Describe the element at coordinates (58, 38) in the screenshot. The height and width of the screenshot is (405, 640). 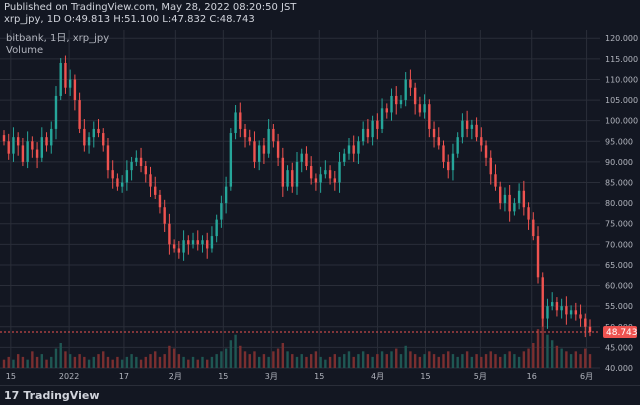
I see `series-legend: bitbank, 1日, xrp_jpy` at that location.